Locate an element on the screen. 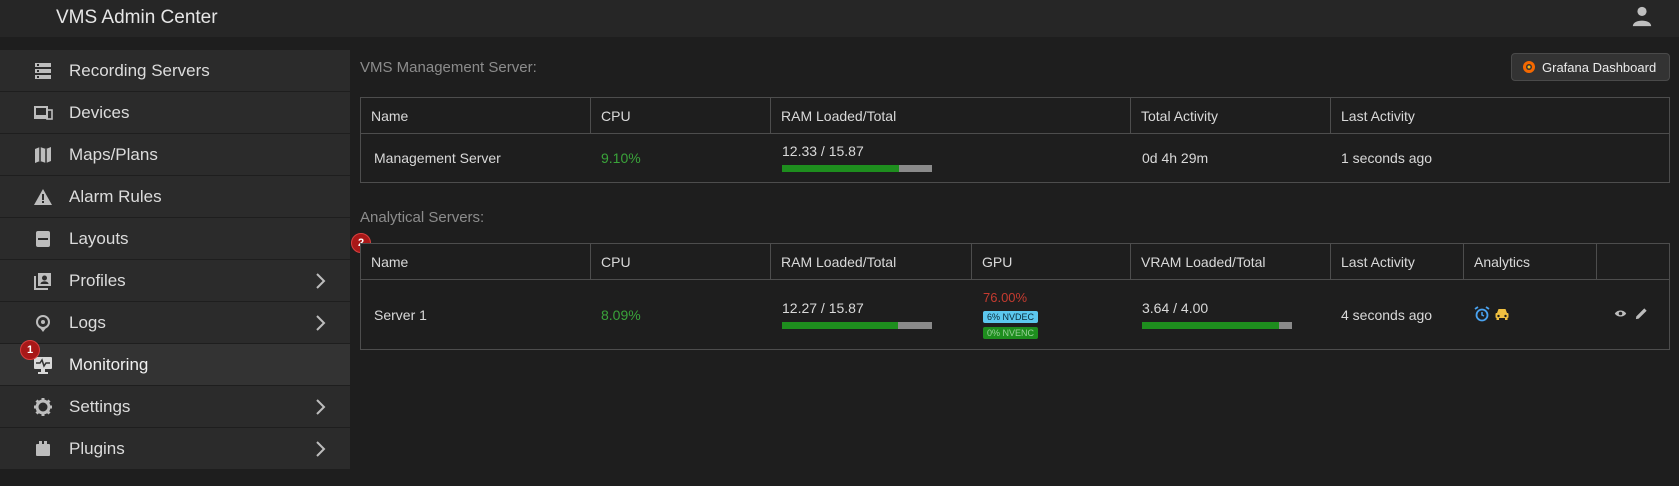 Image resolution: width=1679 pixels, height=486 pixels. view-eye-icon is located at coordinates (1620, 313).